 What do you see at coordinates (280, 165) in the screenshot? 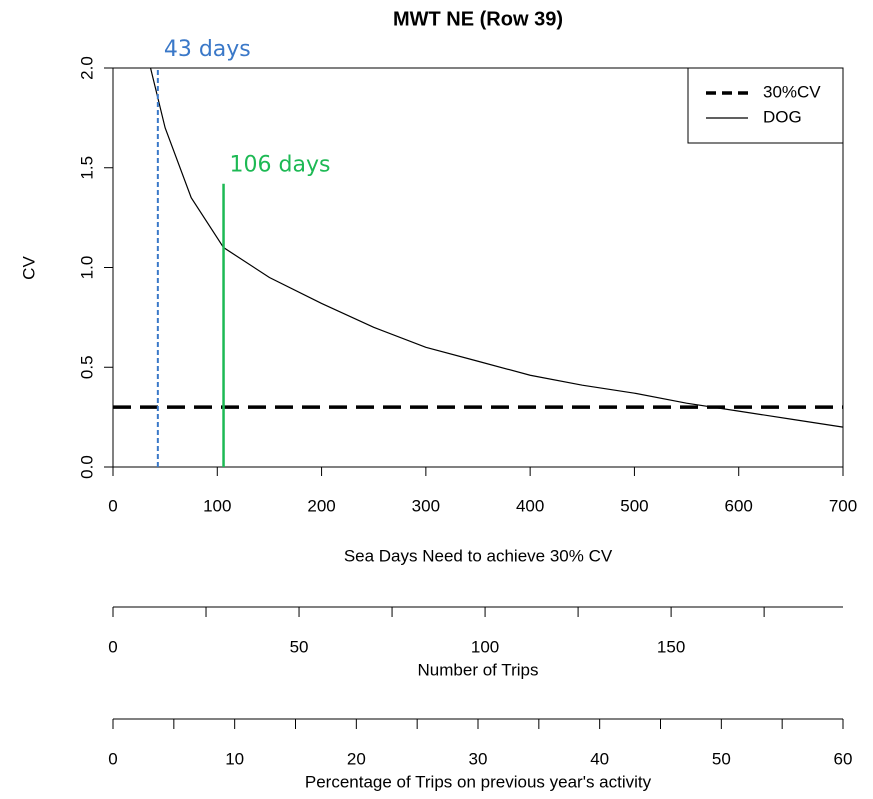
I see `marker-label: 106 days` at bounding box center [280, 165].